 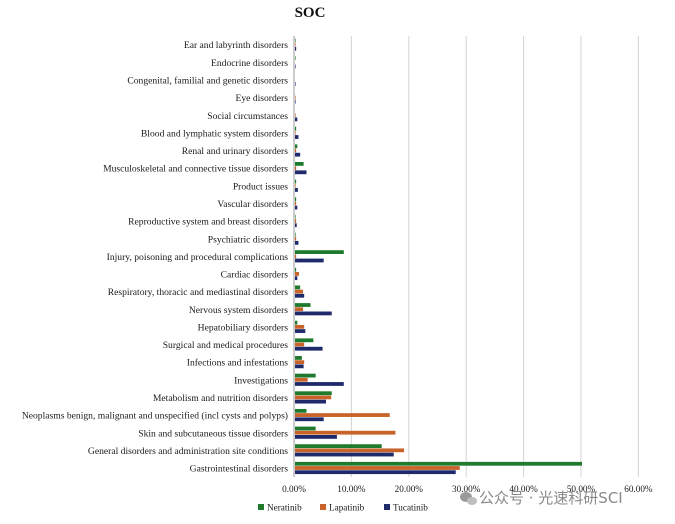 I want to click on category-label: Vascular disorders, so click(x=252, y=204).